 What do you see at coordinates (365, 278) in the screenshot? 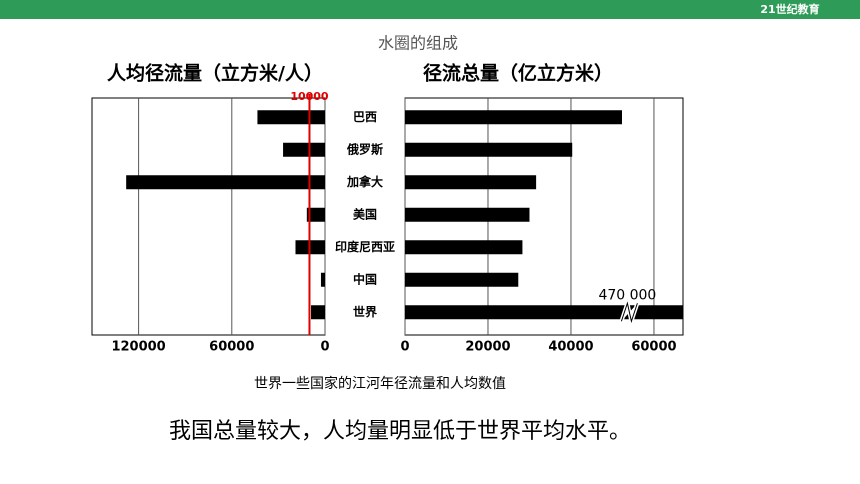
I see `category-label: 中国` at bounding box center [365, 278].